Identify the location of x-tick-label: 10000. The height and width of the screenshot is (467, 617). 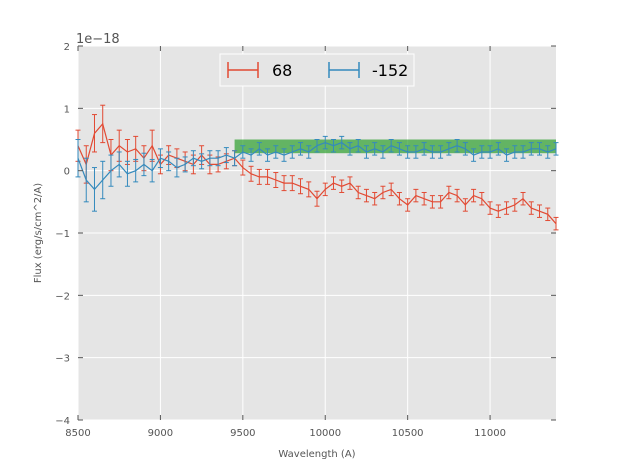
(325, 433).